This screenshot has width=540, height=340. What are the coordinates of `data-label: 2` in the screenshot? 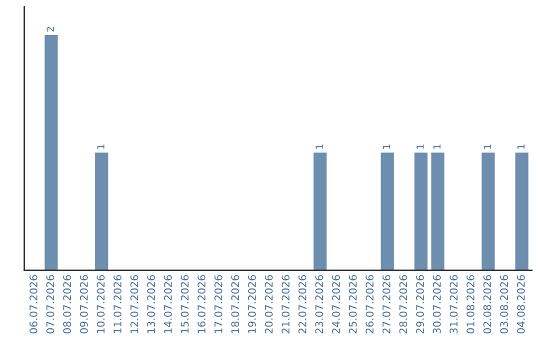 It's located at (50, 29).